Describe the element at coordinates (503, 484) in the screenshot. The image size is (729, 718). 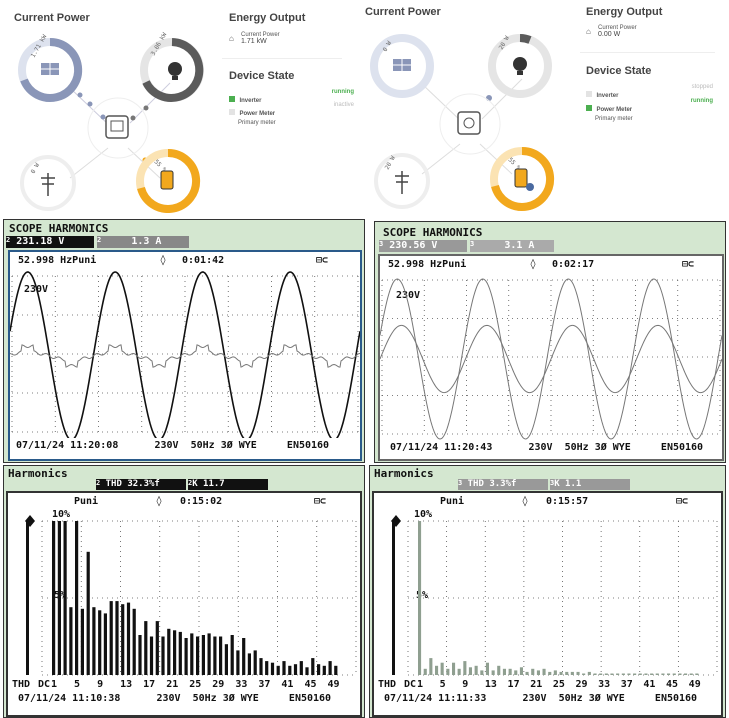
I see `harm-right-thd: 3 THD 3.3%f` at that location.